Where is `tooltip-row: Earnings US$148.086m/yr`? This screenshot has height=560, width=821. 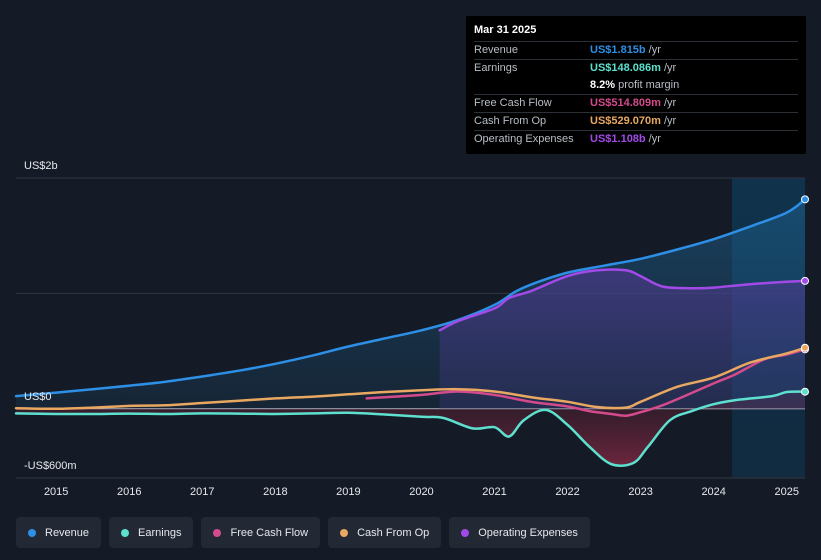
tooltip-row: Earnings US$148.086m/yr is located at coordinates (636, 67).